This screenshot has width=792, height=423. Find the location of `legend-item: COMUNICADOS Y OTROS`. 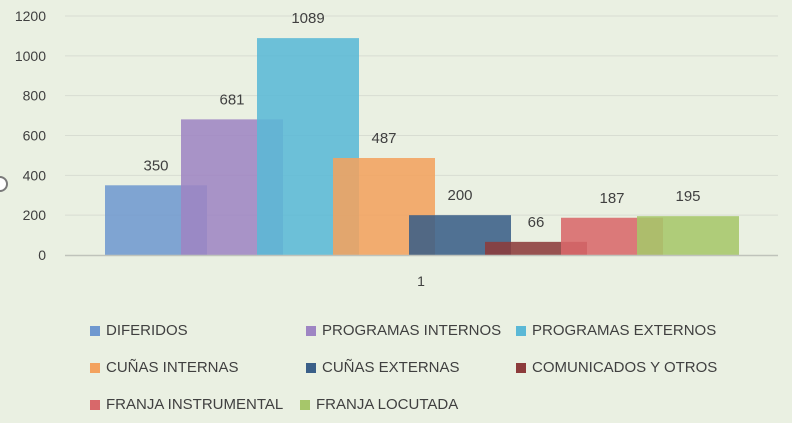

legend-item: COMUNICADOS Y OTROS is located at coordinates (621, 367).